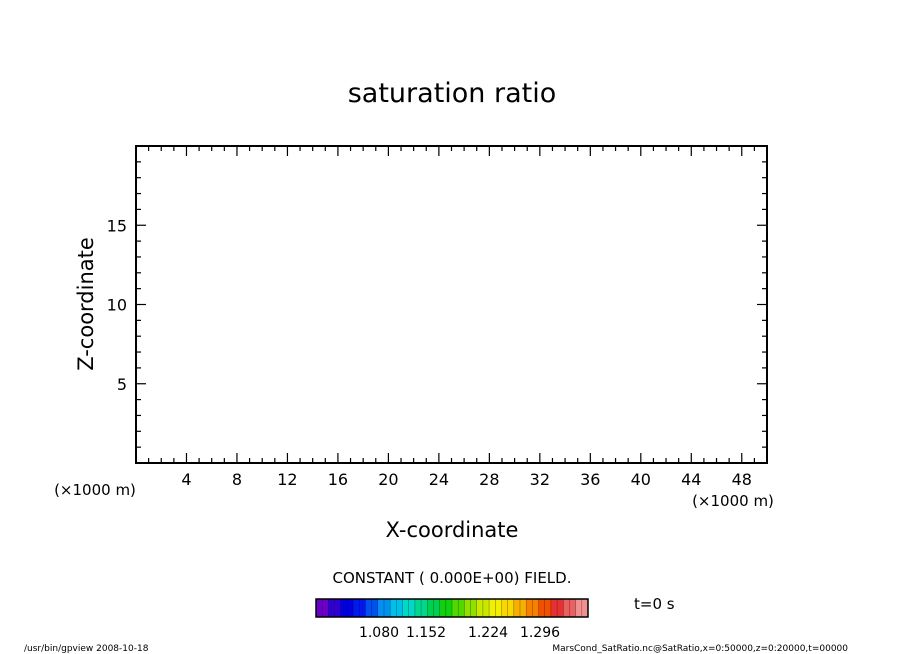  What do you see at coordinates (742, 479) in the screenshot?
I see `x-tick-label: 48` at bounding box center [742, 479].